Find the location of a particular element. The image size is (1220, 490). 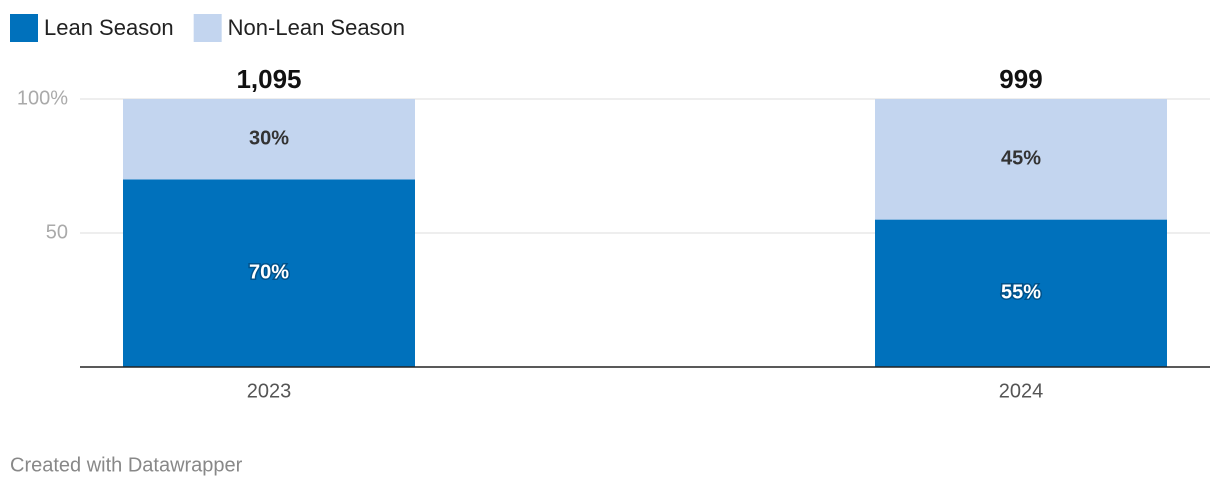

legend-label: Lean Season is located at coordinates (109, 27).